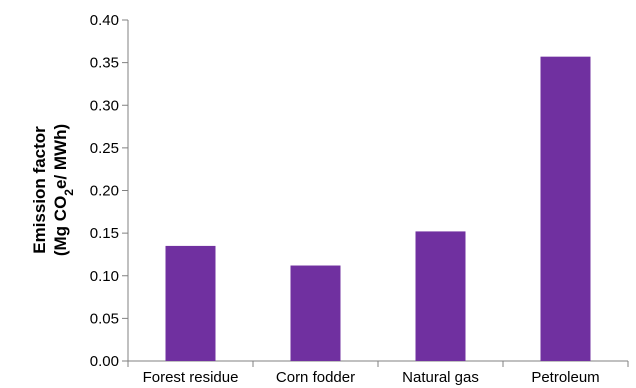 The height and width of the screenshot is (388, 636). What do you see at coordinates (104, 276) in the screenshot?
I see `y-tick-label-2: 0.10` at bounding box center [104, 276].